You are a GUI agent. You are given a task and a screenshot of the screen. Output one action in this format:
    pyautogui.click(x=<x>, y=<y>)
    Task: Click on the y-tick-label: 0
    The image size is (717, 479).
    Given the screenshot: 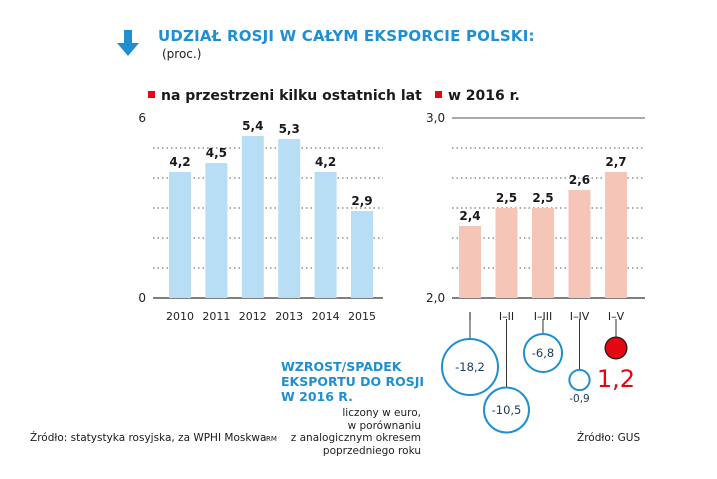 What is the action you would take?
    pyautogui.click(x=142, y=298)
    